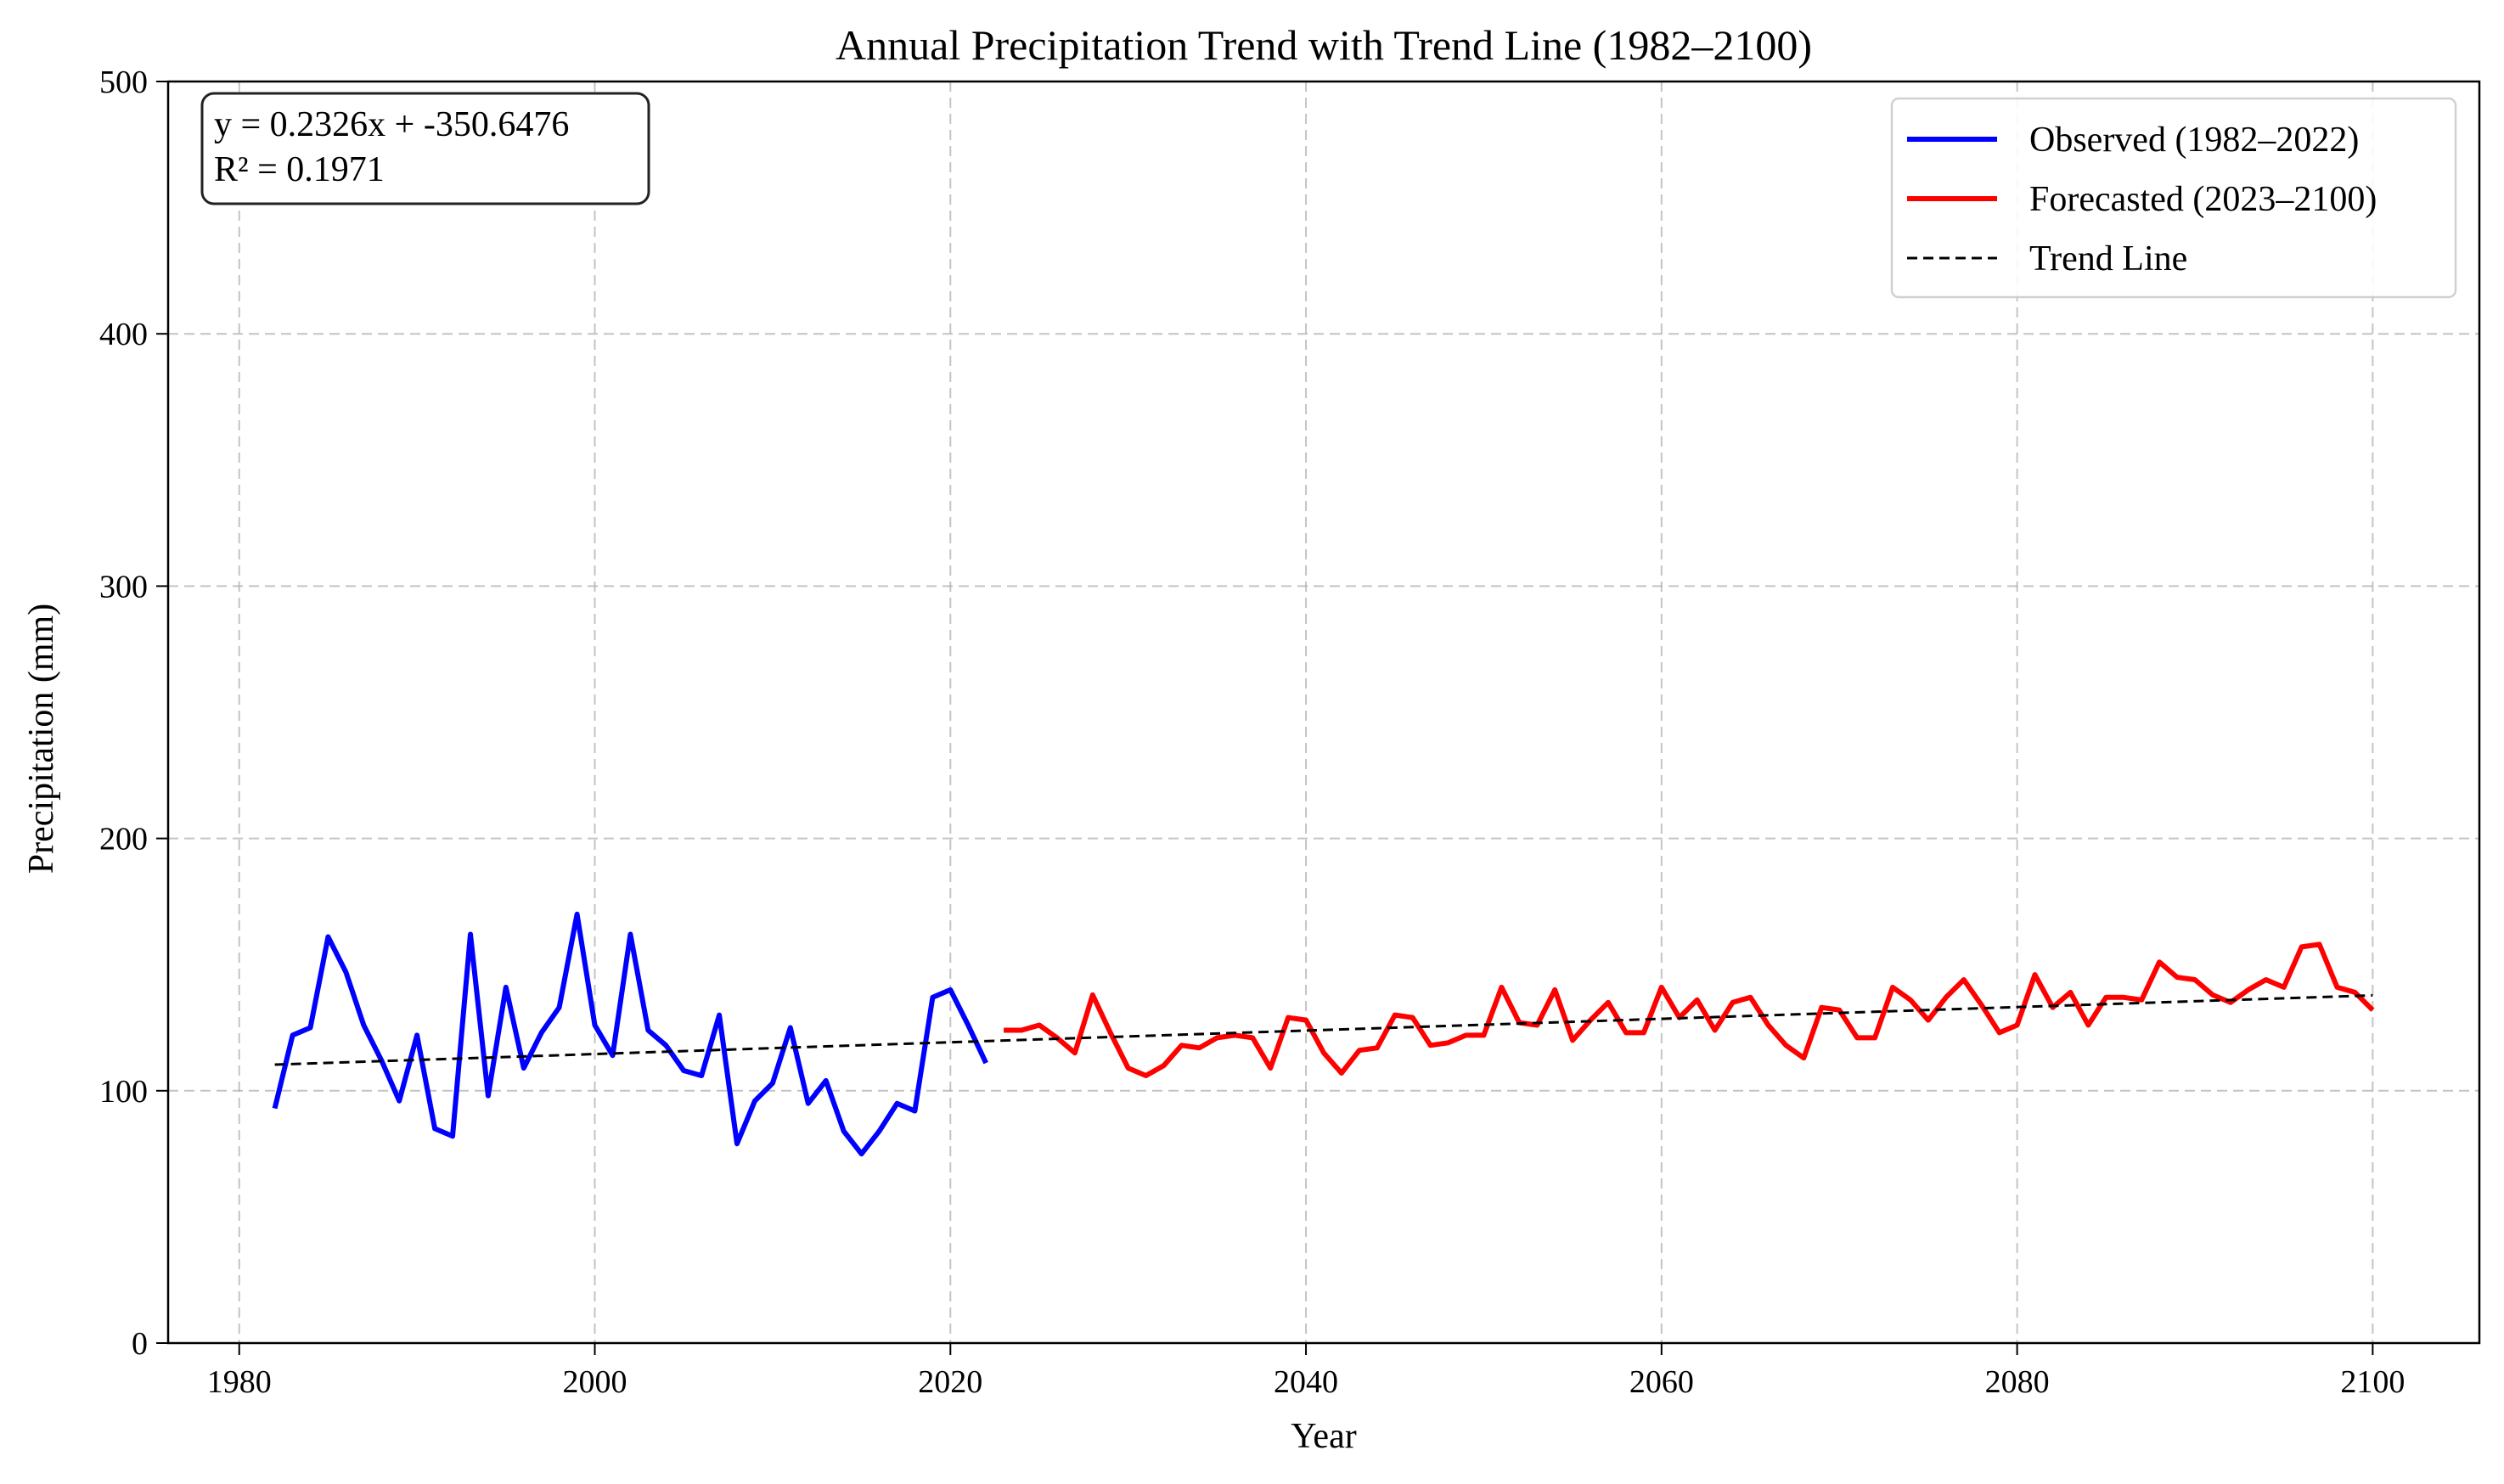 The width and height of the screenshot is (2504, 1484). I want to click on y-tick-label-500: 500, so click(123, 82).